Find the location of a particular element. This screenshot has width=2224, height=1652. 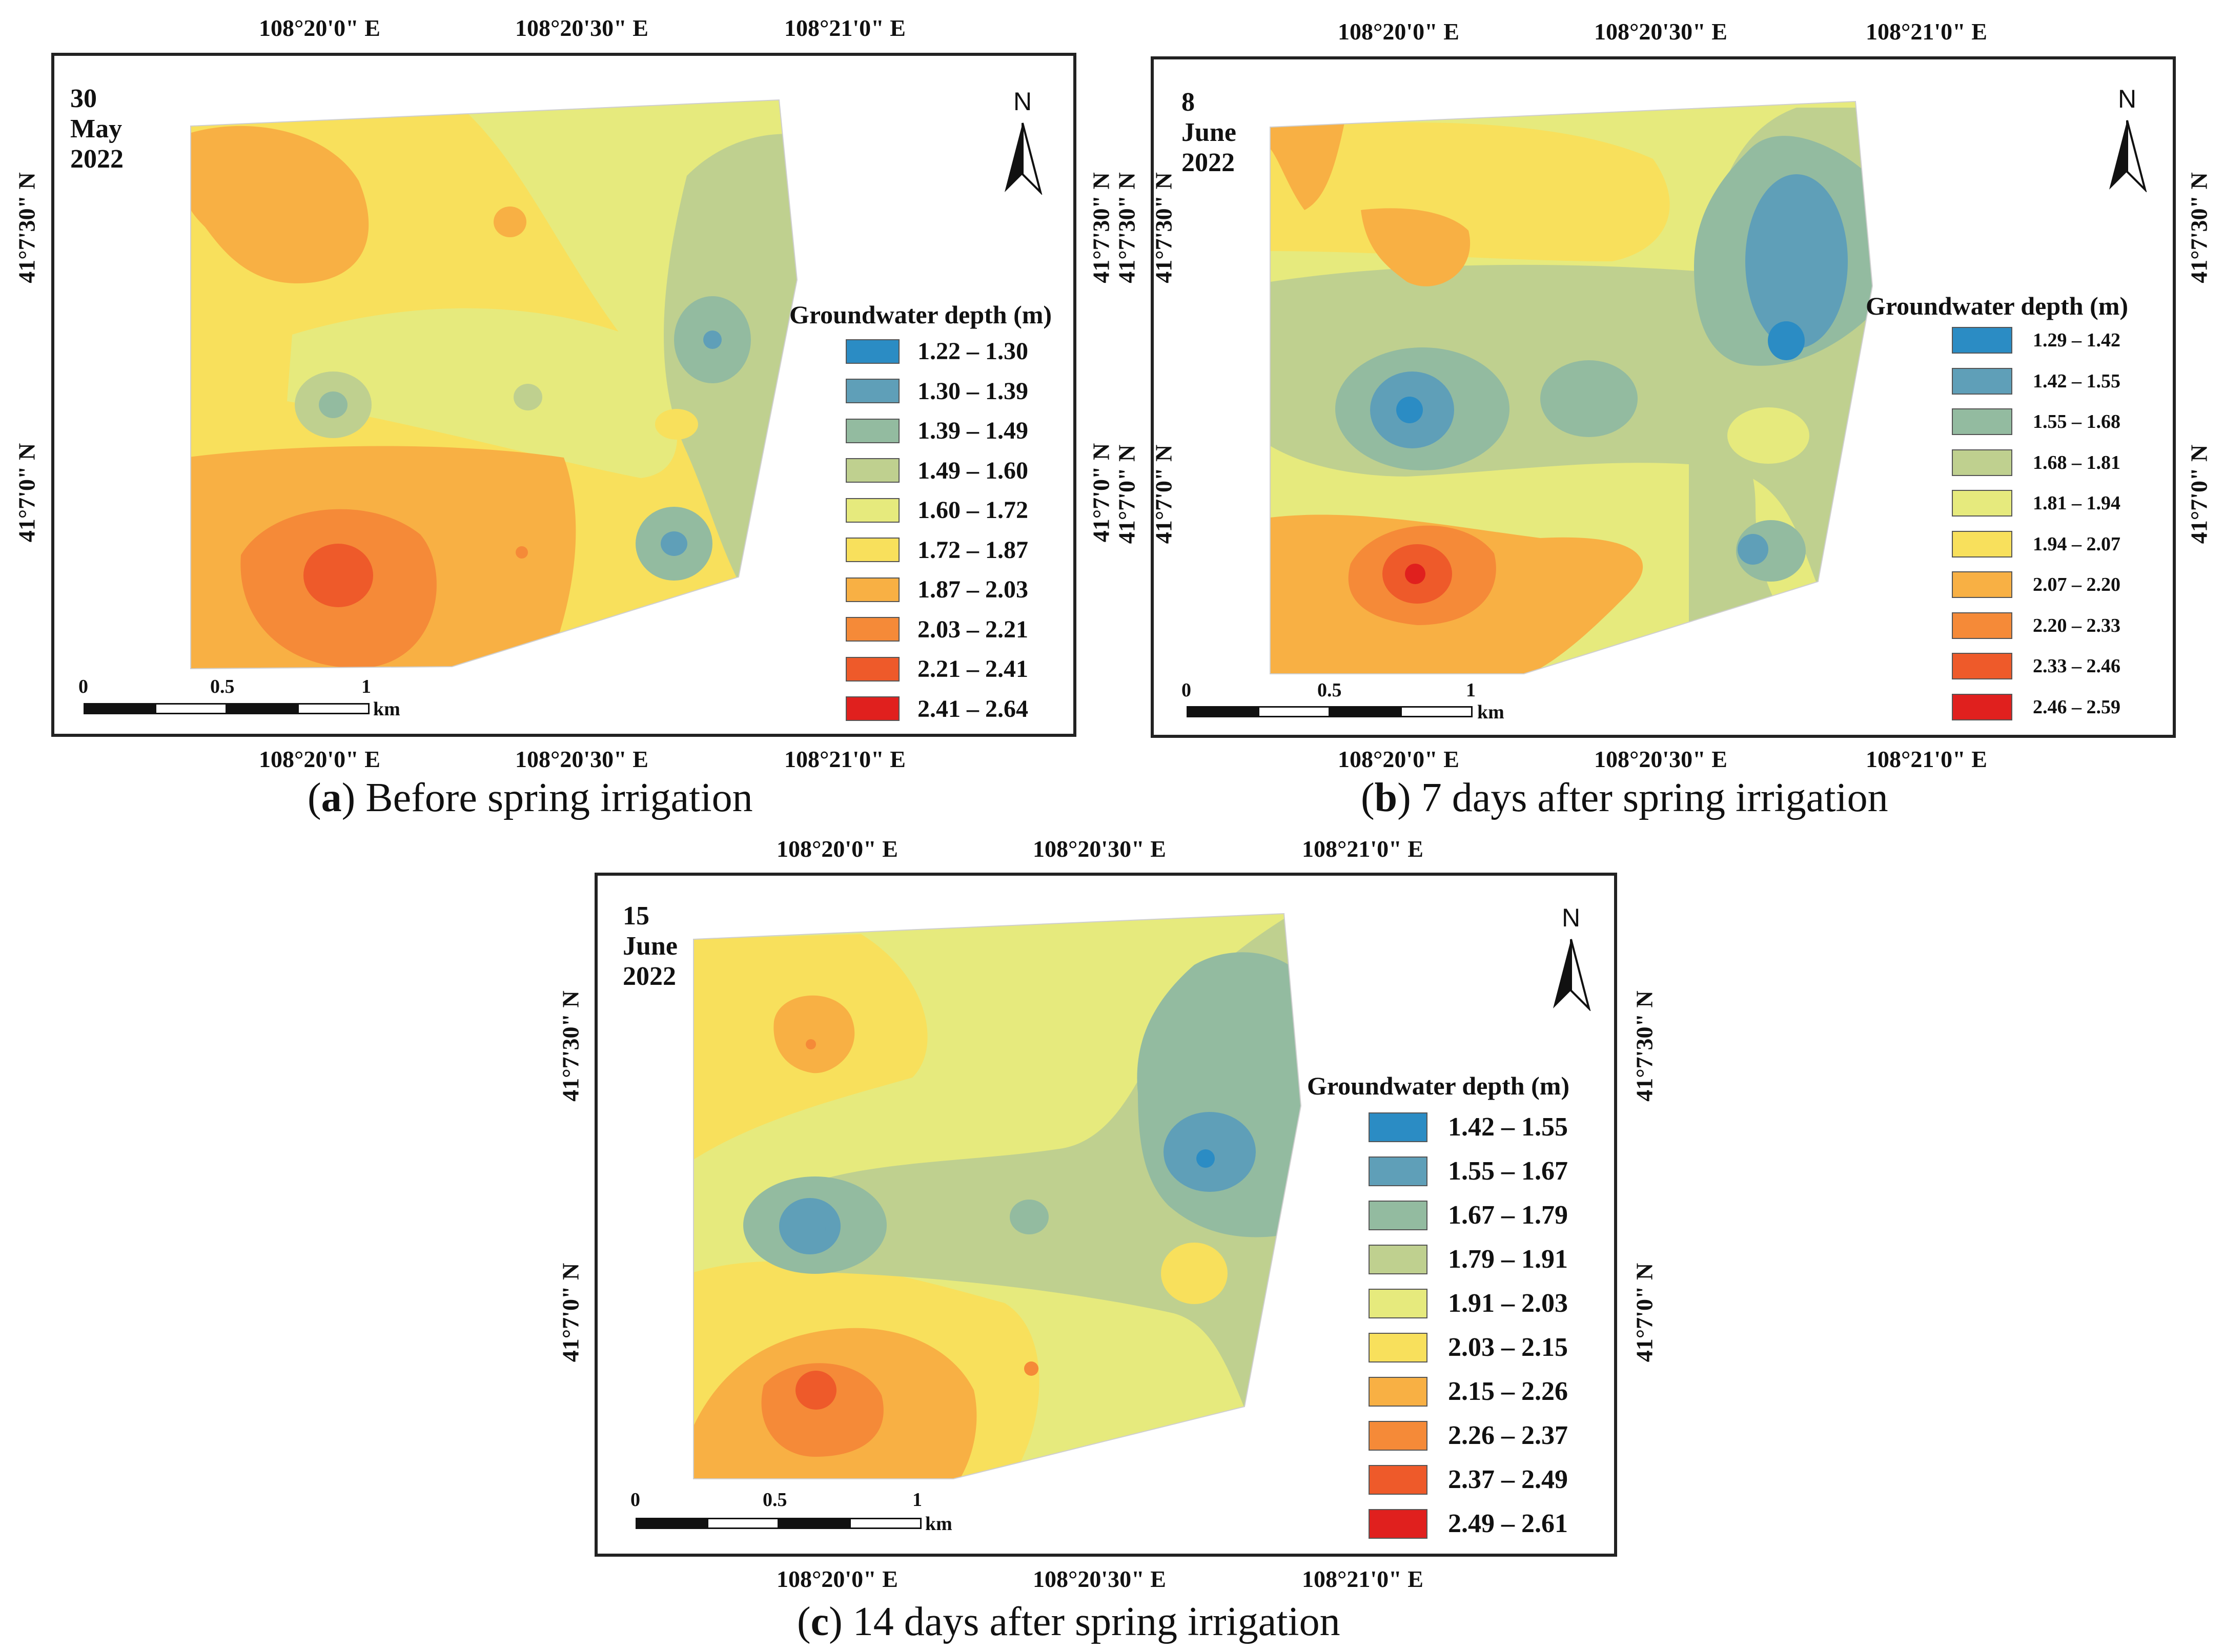

date-label-c: 15 June 2022 is located at coordinates (650, 946).